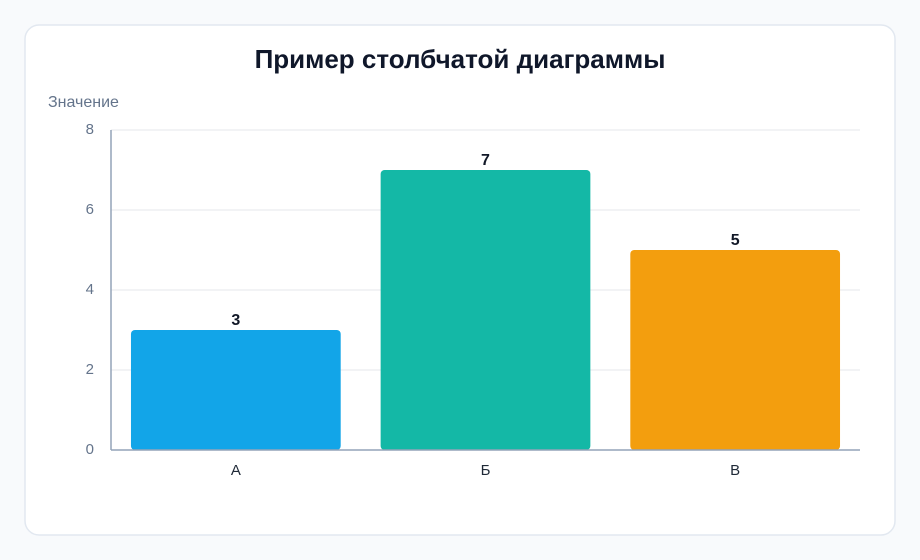 The width and height of the screenshot is (920, 560). I want to click on y-tick-label: 0, so click(90, 449).